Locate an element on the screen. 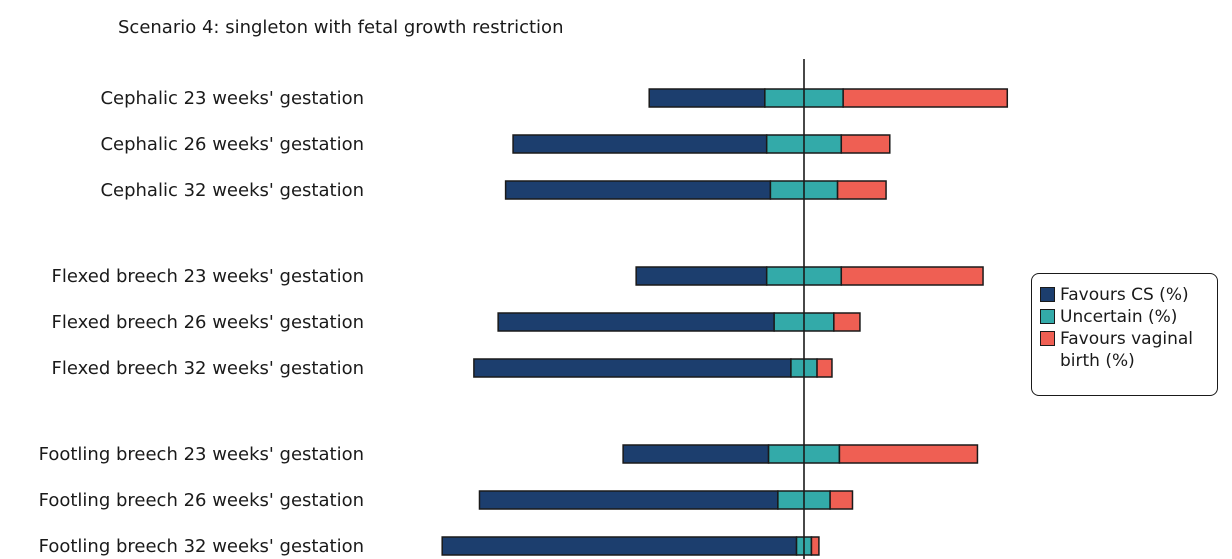  legend-label-uncertain: Uncertain (%) is located at coordinates (1119, 317).